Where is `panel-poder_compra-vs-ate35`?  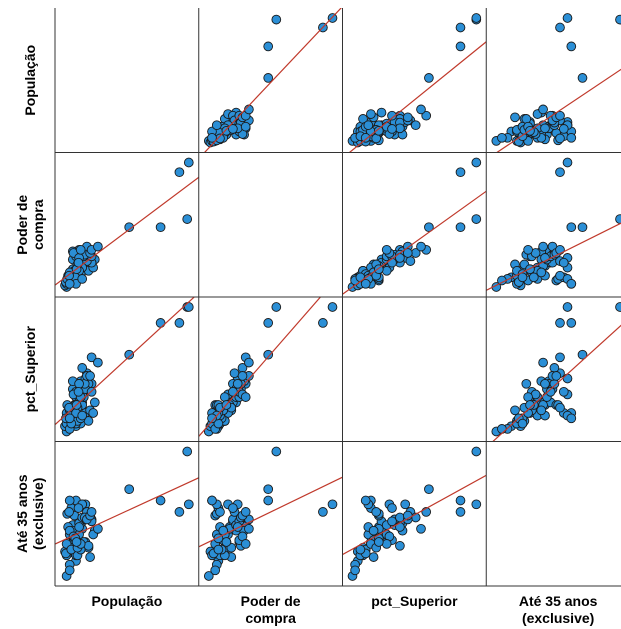
panel-poder_compra-vs-ate35 is located at coordinates (553, 224).